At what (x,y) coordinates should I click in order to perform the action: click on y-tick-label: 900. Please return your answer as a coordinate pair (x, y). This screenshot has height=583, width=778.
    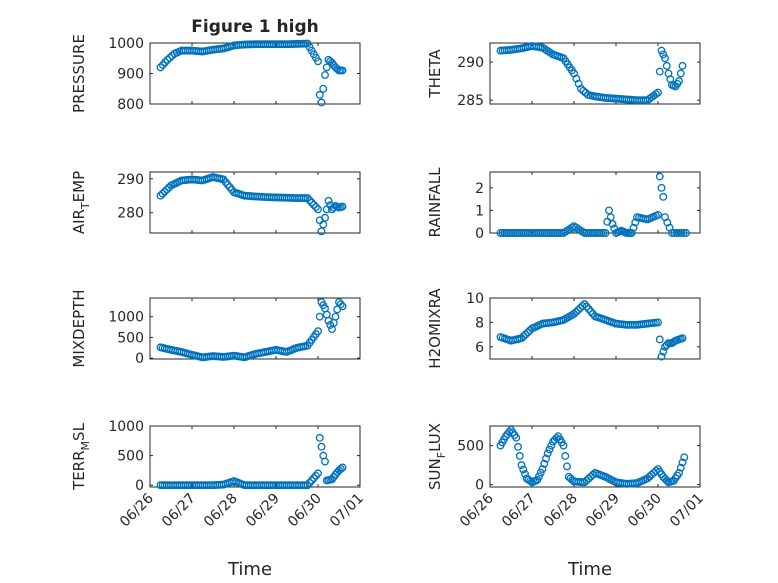
    Looking at the image, I should click on (130, 75).